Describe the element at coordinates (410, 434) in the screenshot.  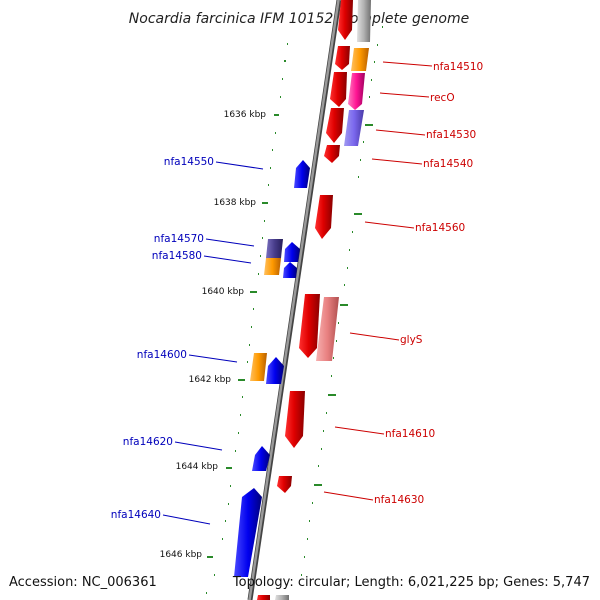
I see `gene-label: nfa14610` at that location.